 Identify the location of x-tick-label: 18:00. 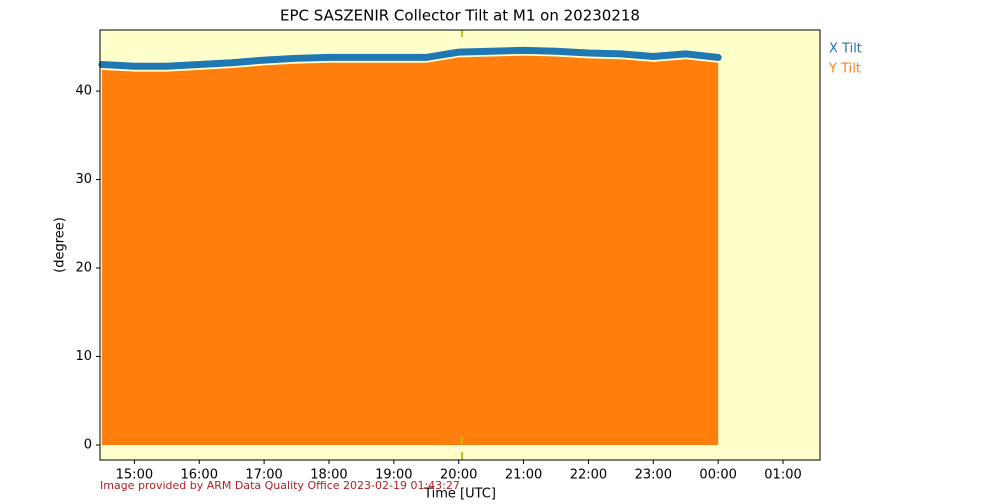
(328, 475).